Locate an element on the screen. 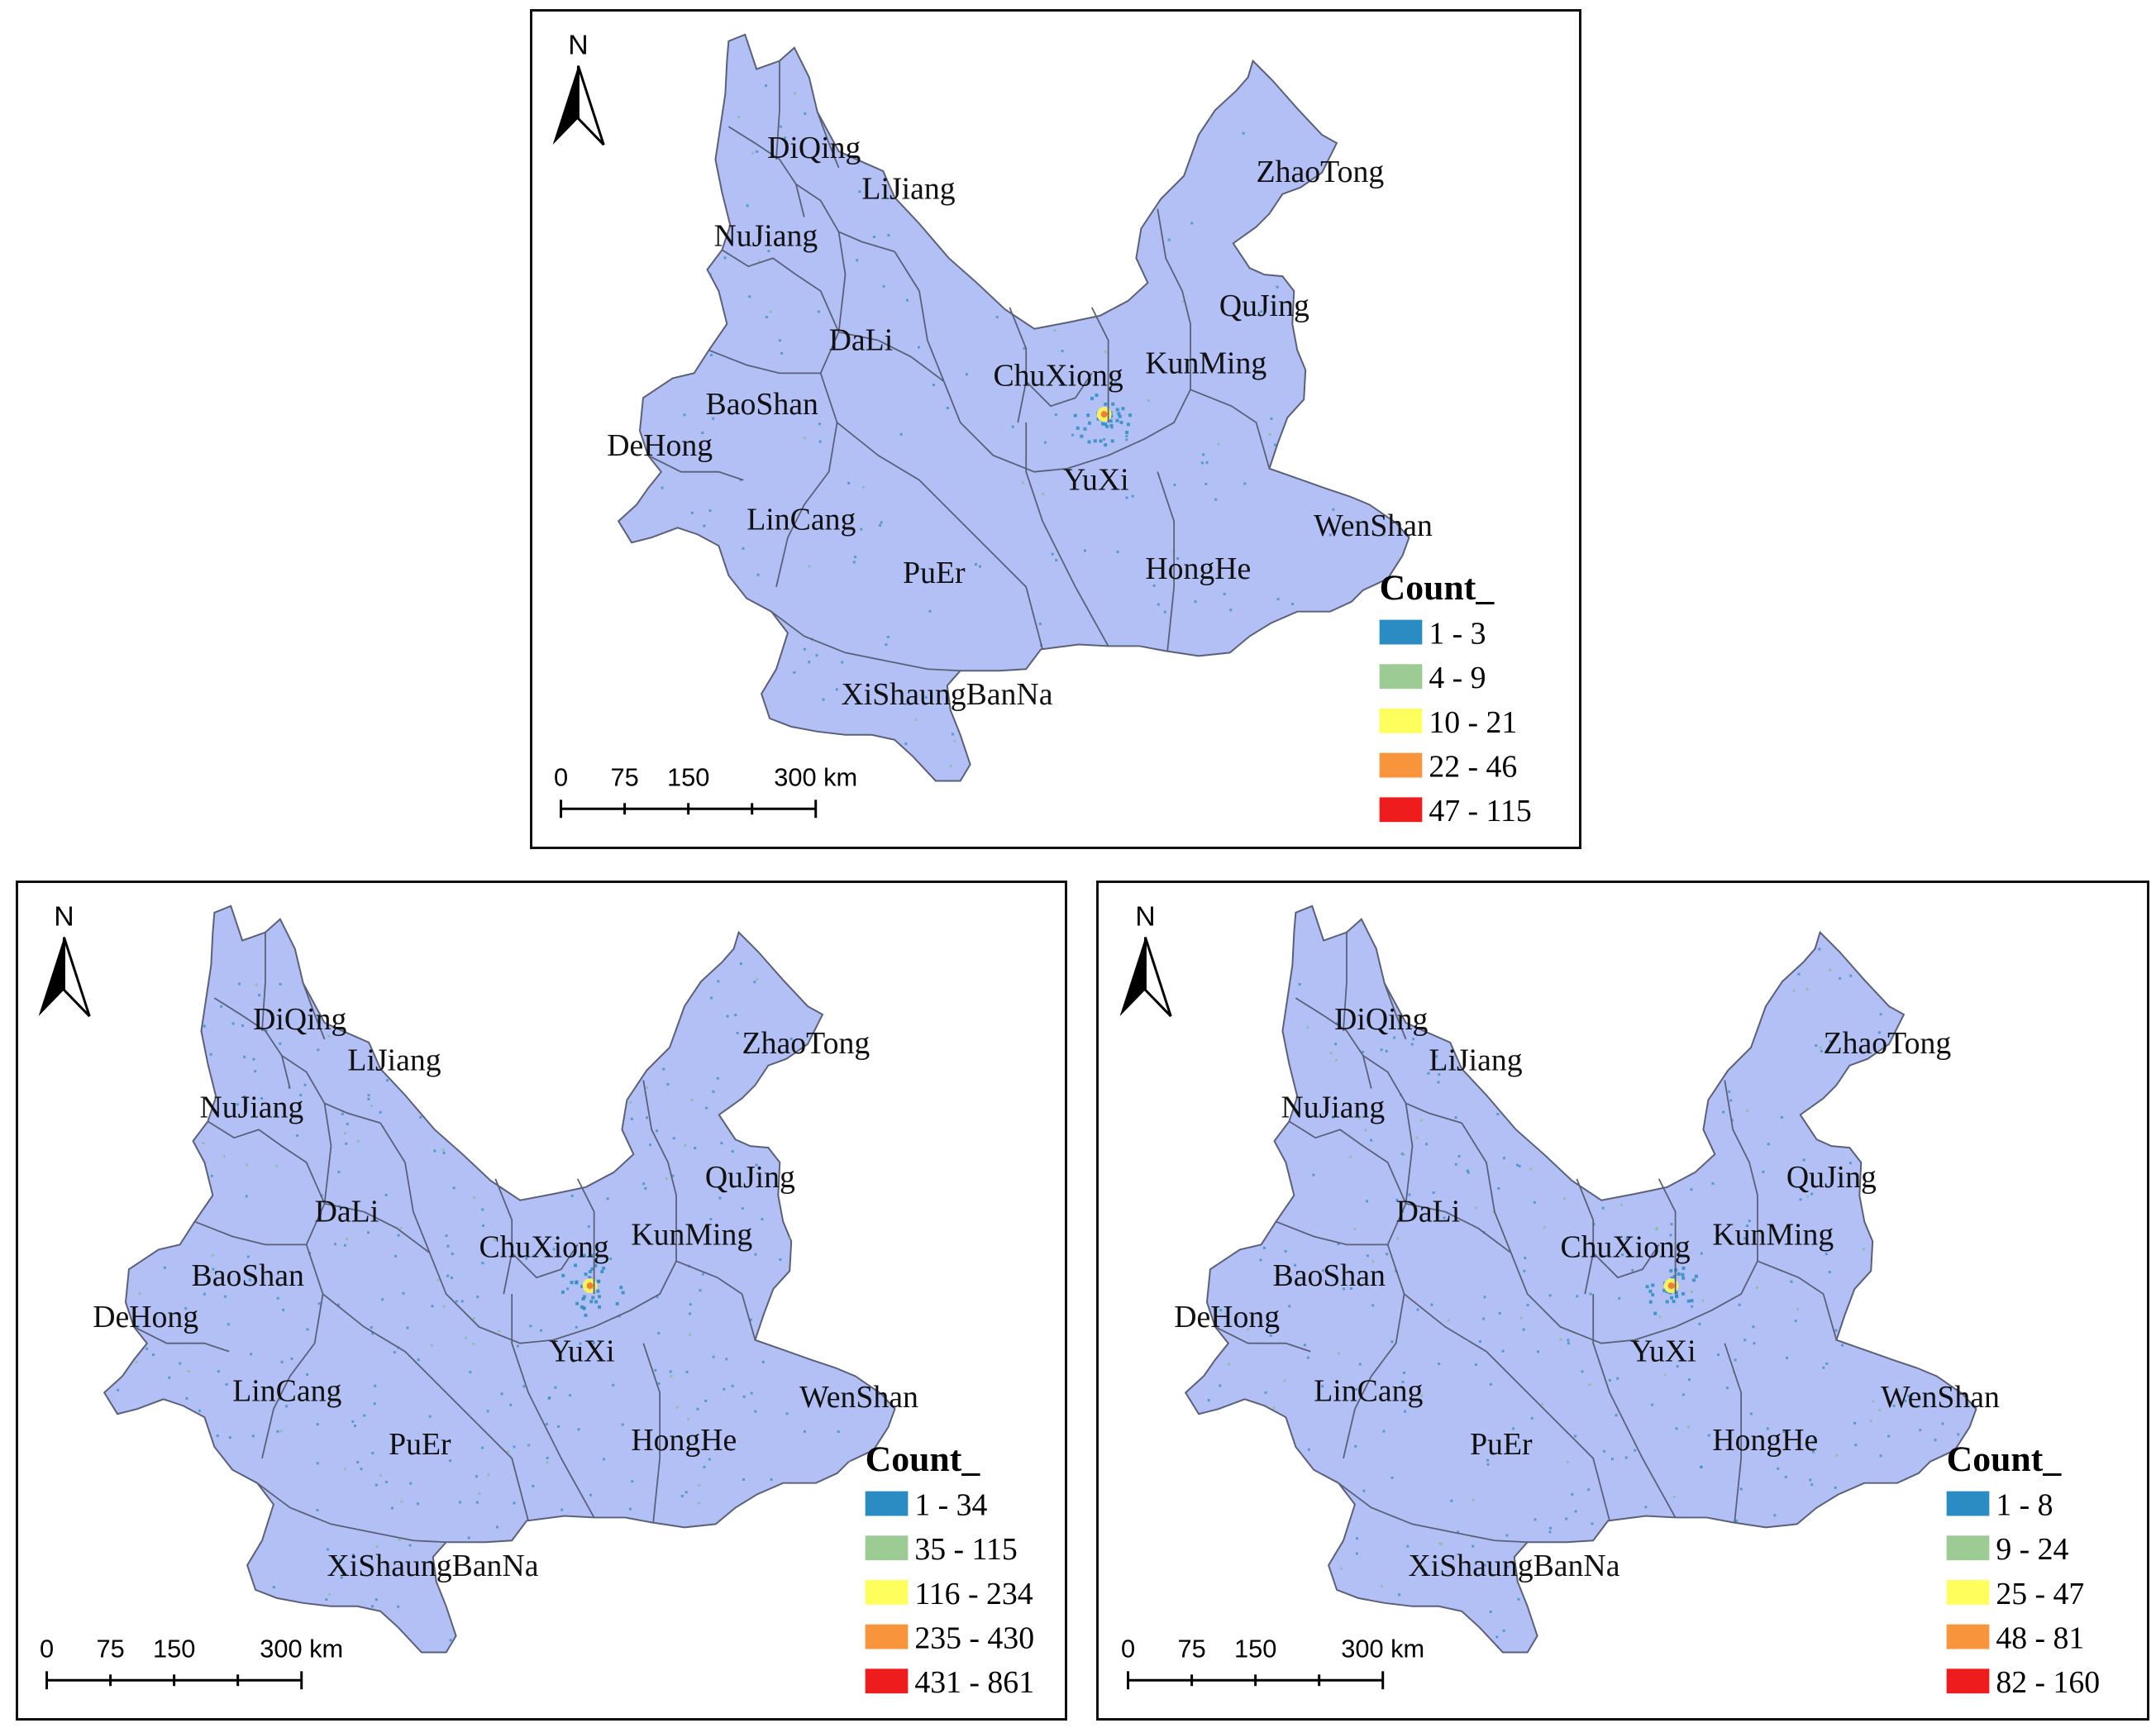 The image size is (2156, 1728). legend-label: 10 - 21 is located at coordinates (1473, 722).